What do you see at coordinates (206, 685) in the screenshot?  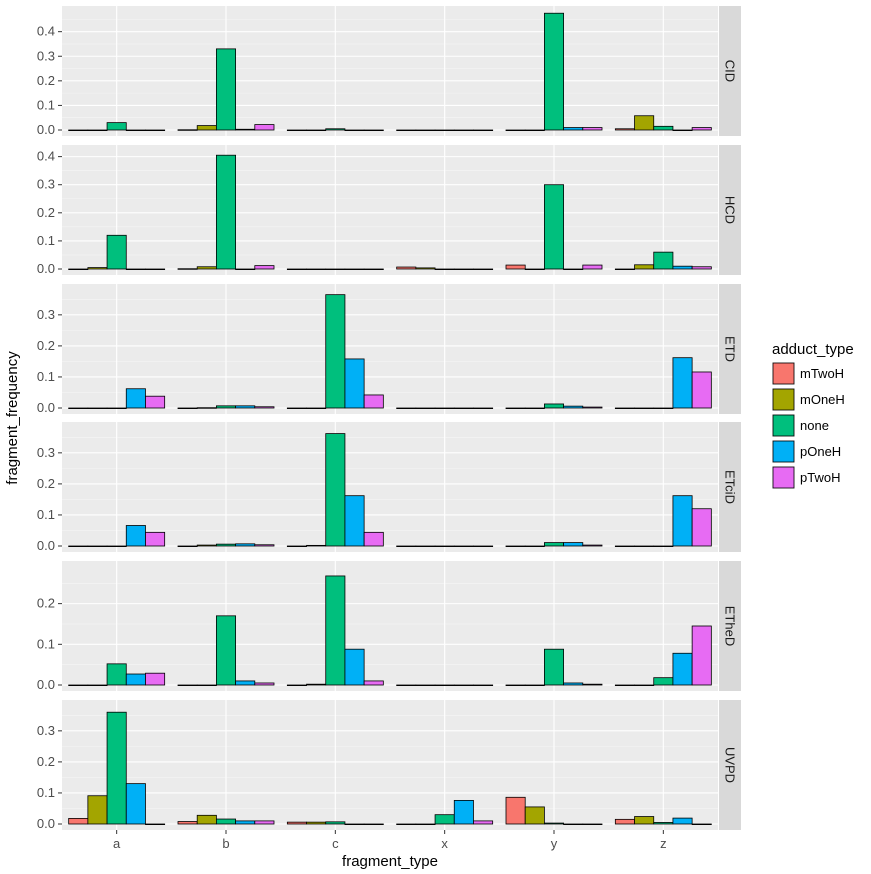 I see `bar-mOneH-b` at bounding box center [206, 685].